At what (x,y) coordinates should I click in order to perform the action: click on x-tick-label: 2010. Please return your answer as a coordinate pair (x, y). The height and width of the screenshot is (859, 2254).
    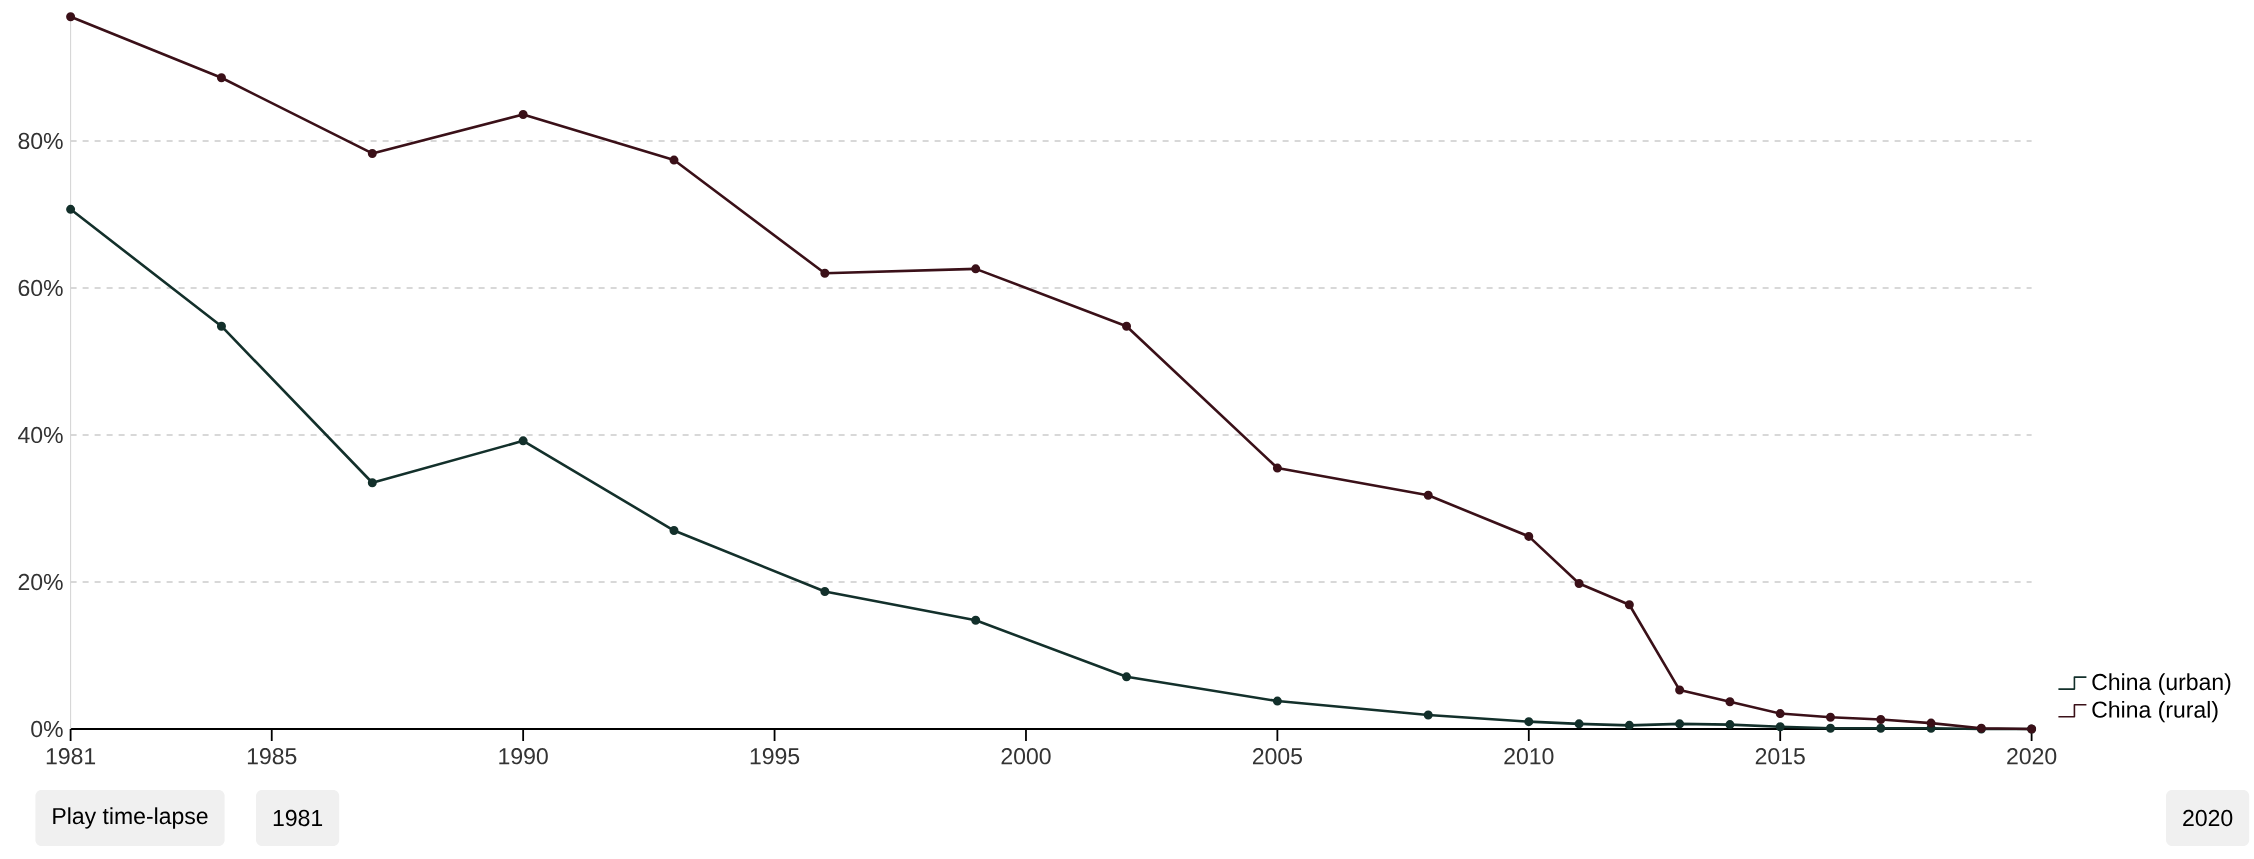
    Looking at the image, I should click on (1529, 756).